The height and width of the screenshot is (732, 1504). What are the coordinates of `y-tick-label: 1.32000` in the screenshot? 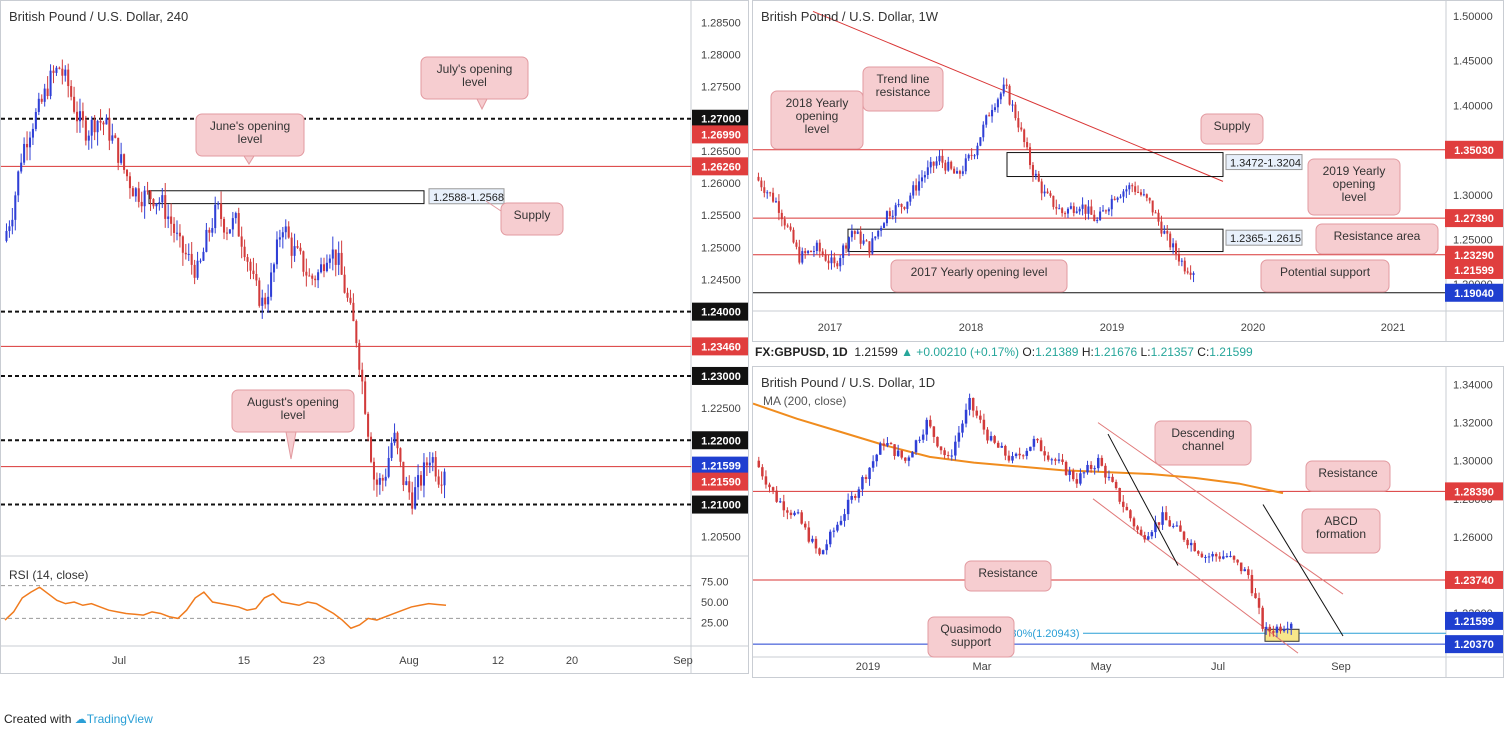 It's located at (1473, 424).